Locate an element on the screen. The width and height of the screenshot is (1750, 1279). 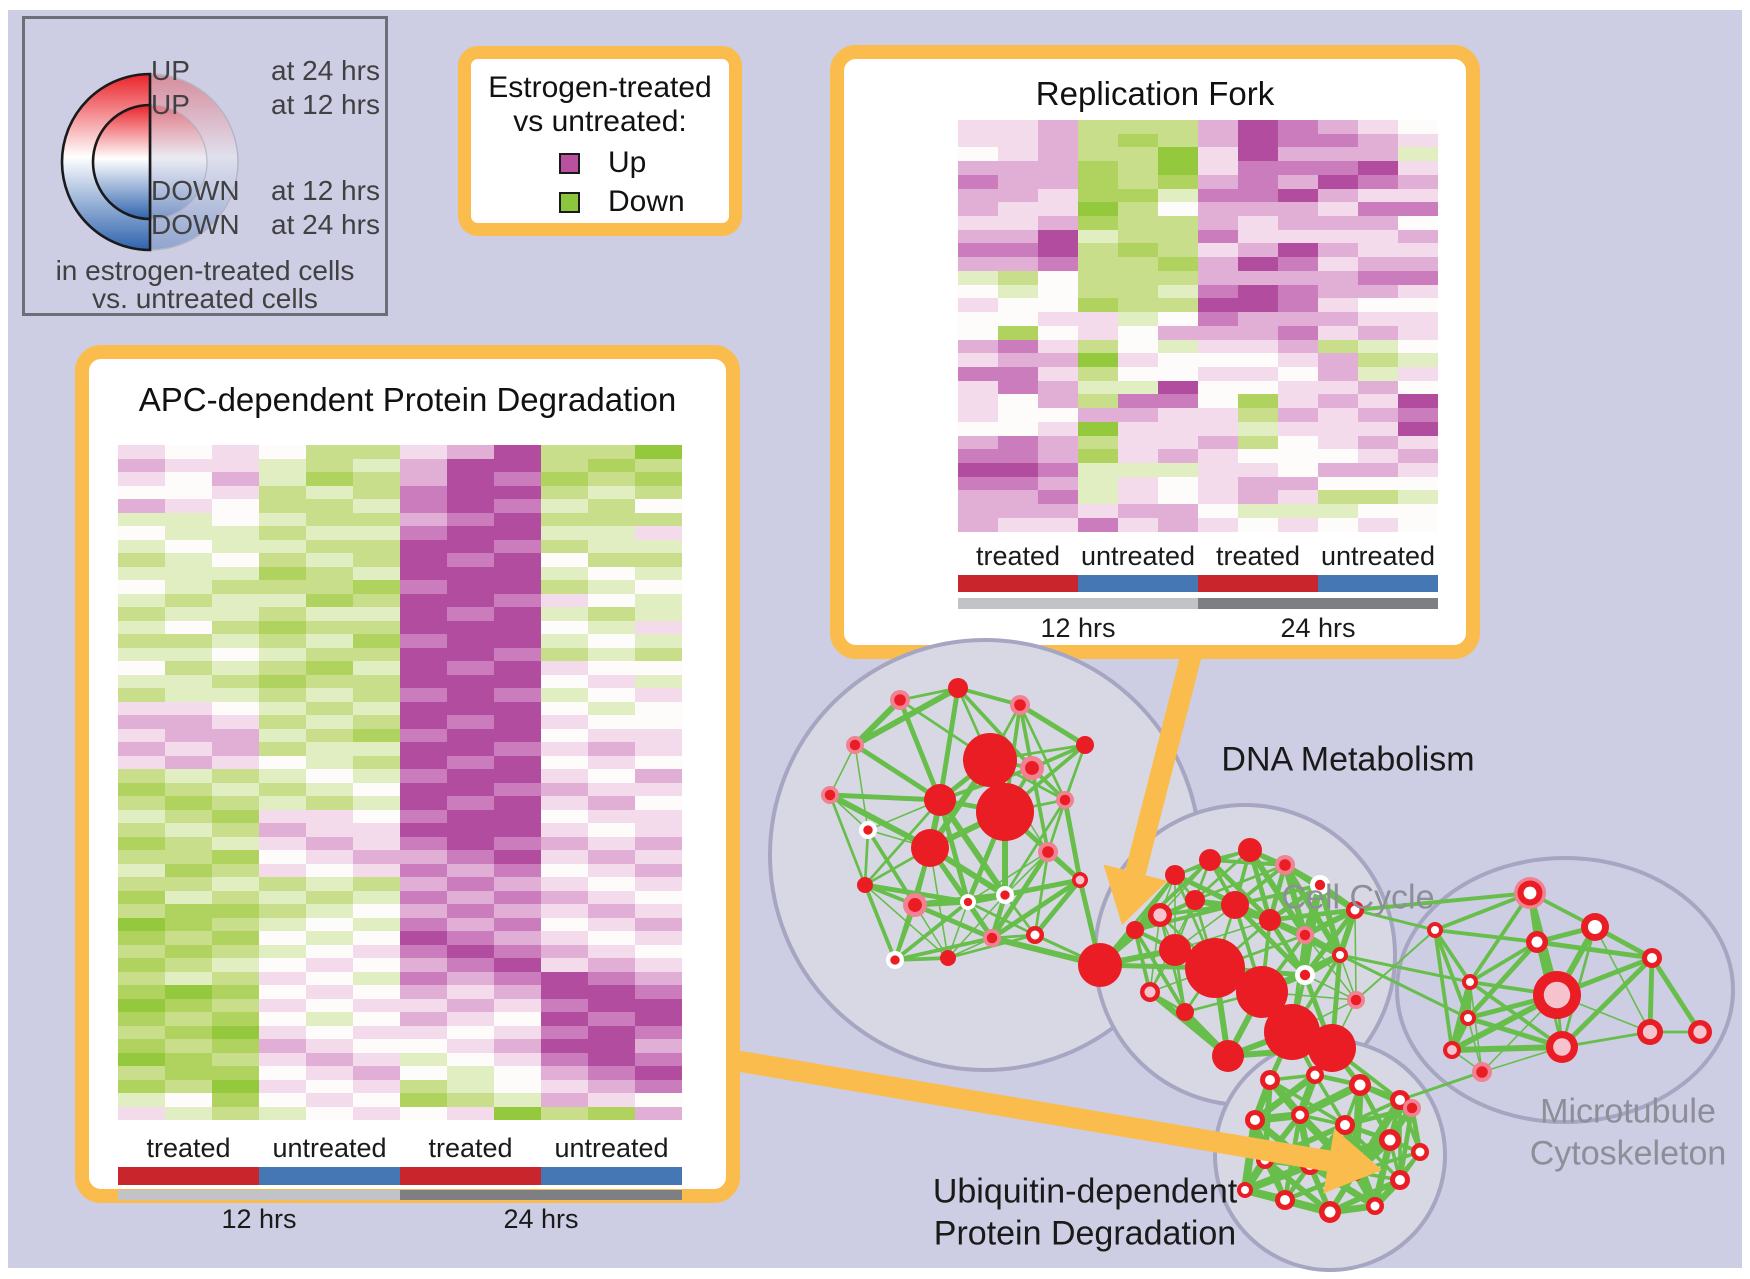
updown-legend-title: Estrogen-treated vs untreated: is located at coordinates (600, 105).